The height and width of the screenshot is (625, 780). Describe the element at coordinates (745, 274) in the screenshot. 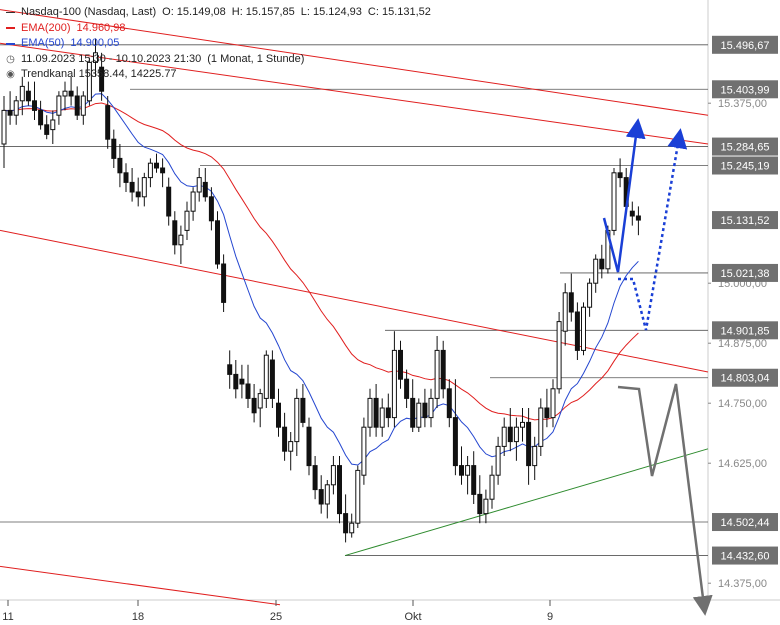

I see `level-label: 15.021,38` at that location.